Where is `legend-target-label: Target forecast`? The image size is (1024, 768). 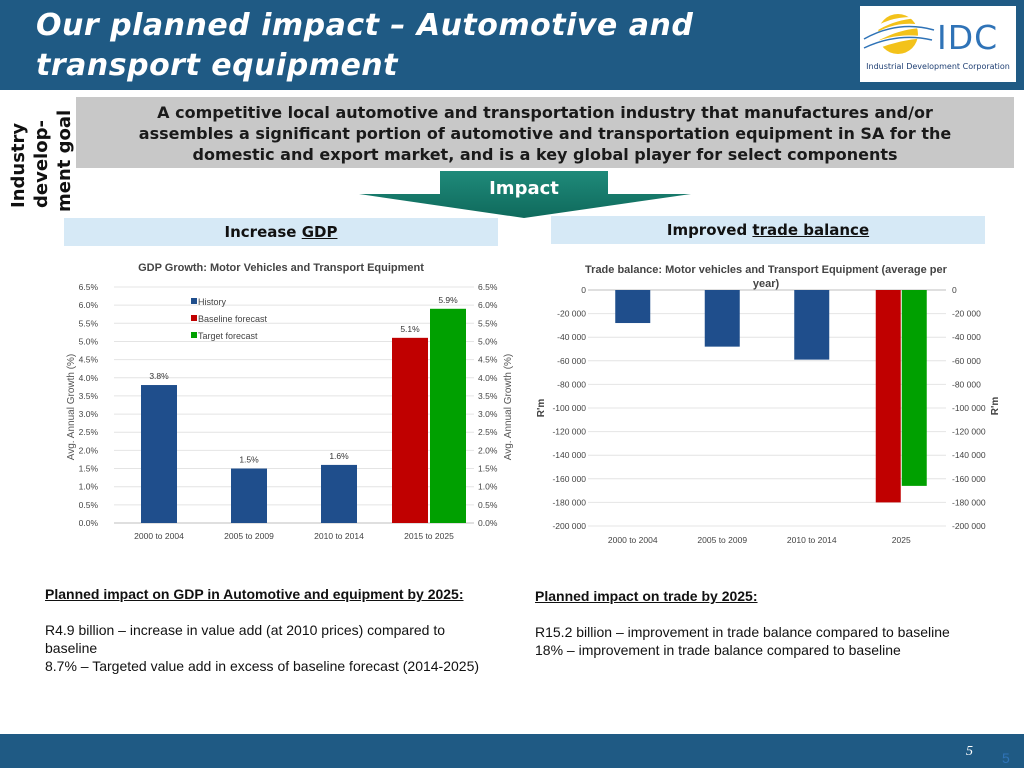 legend-target-label: Target forecast is located at coordinates (228, 336).